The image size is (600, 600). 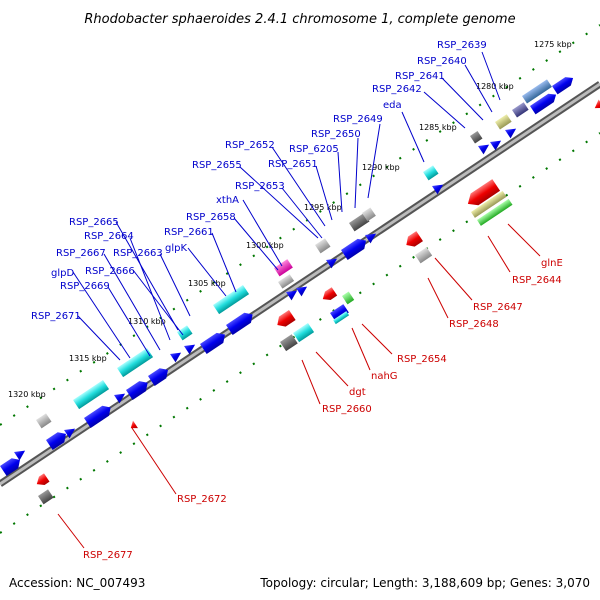 I want to click on gene-label: RSP_2647, so click(x=498, y=307).